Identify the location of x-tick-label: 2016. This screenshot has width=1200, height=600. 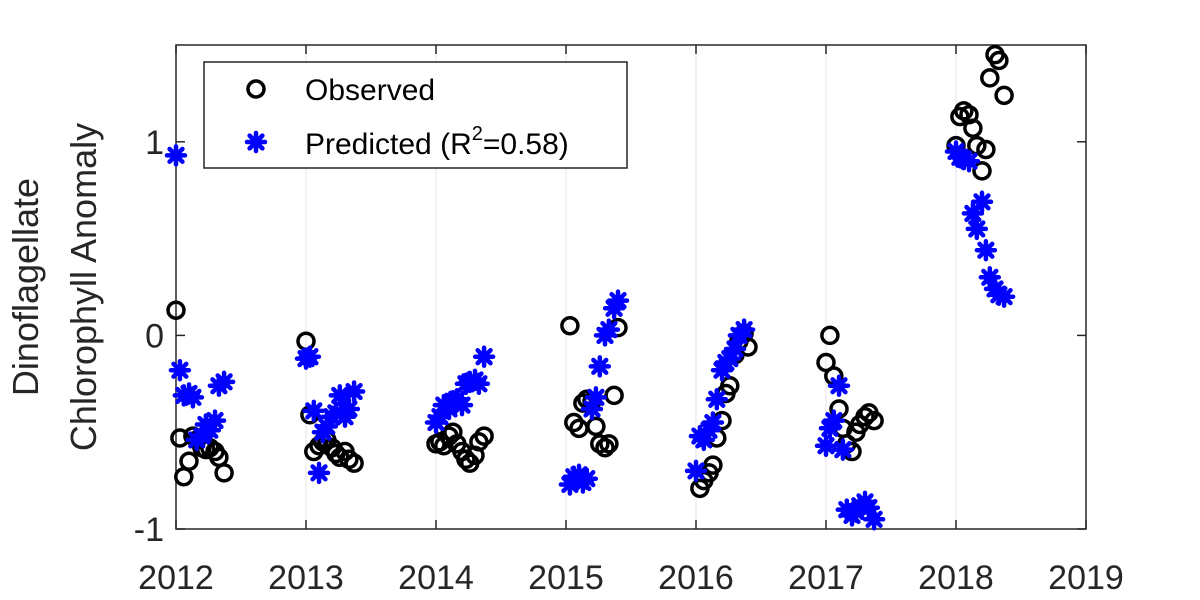
(696, 578).